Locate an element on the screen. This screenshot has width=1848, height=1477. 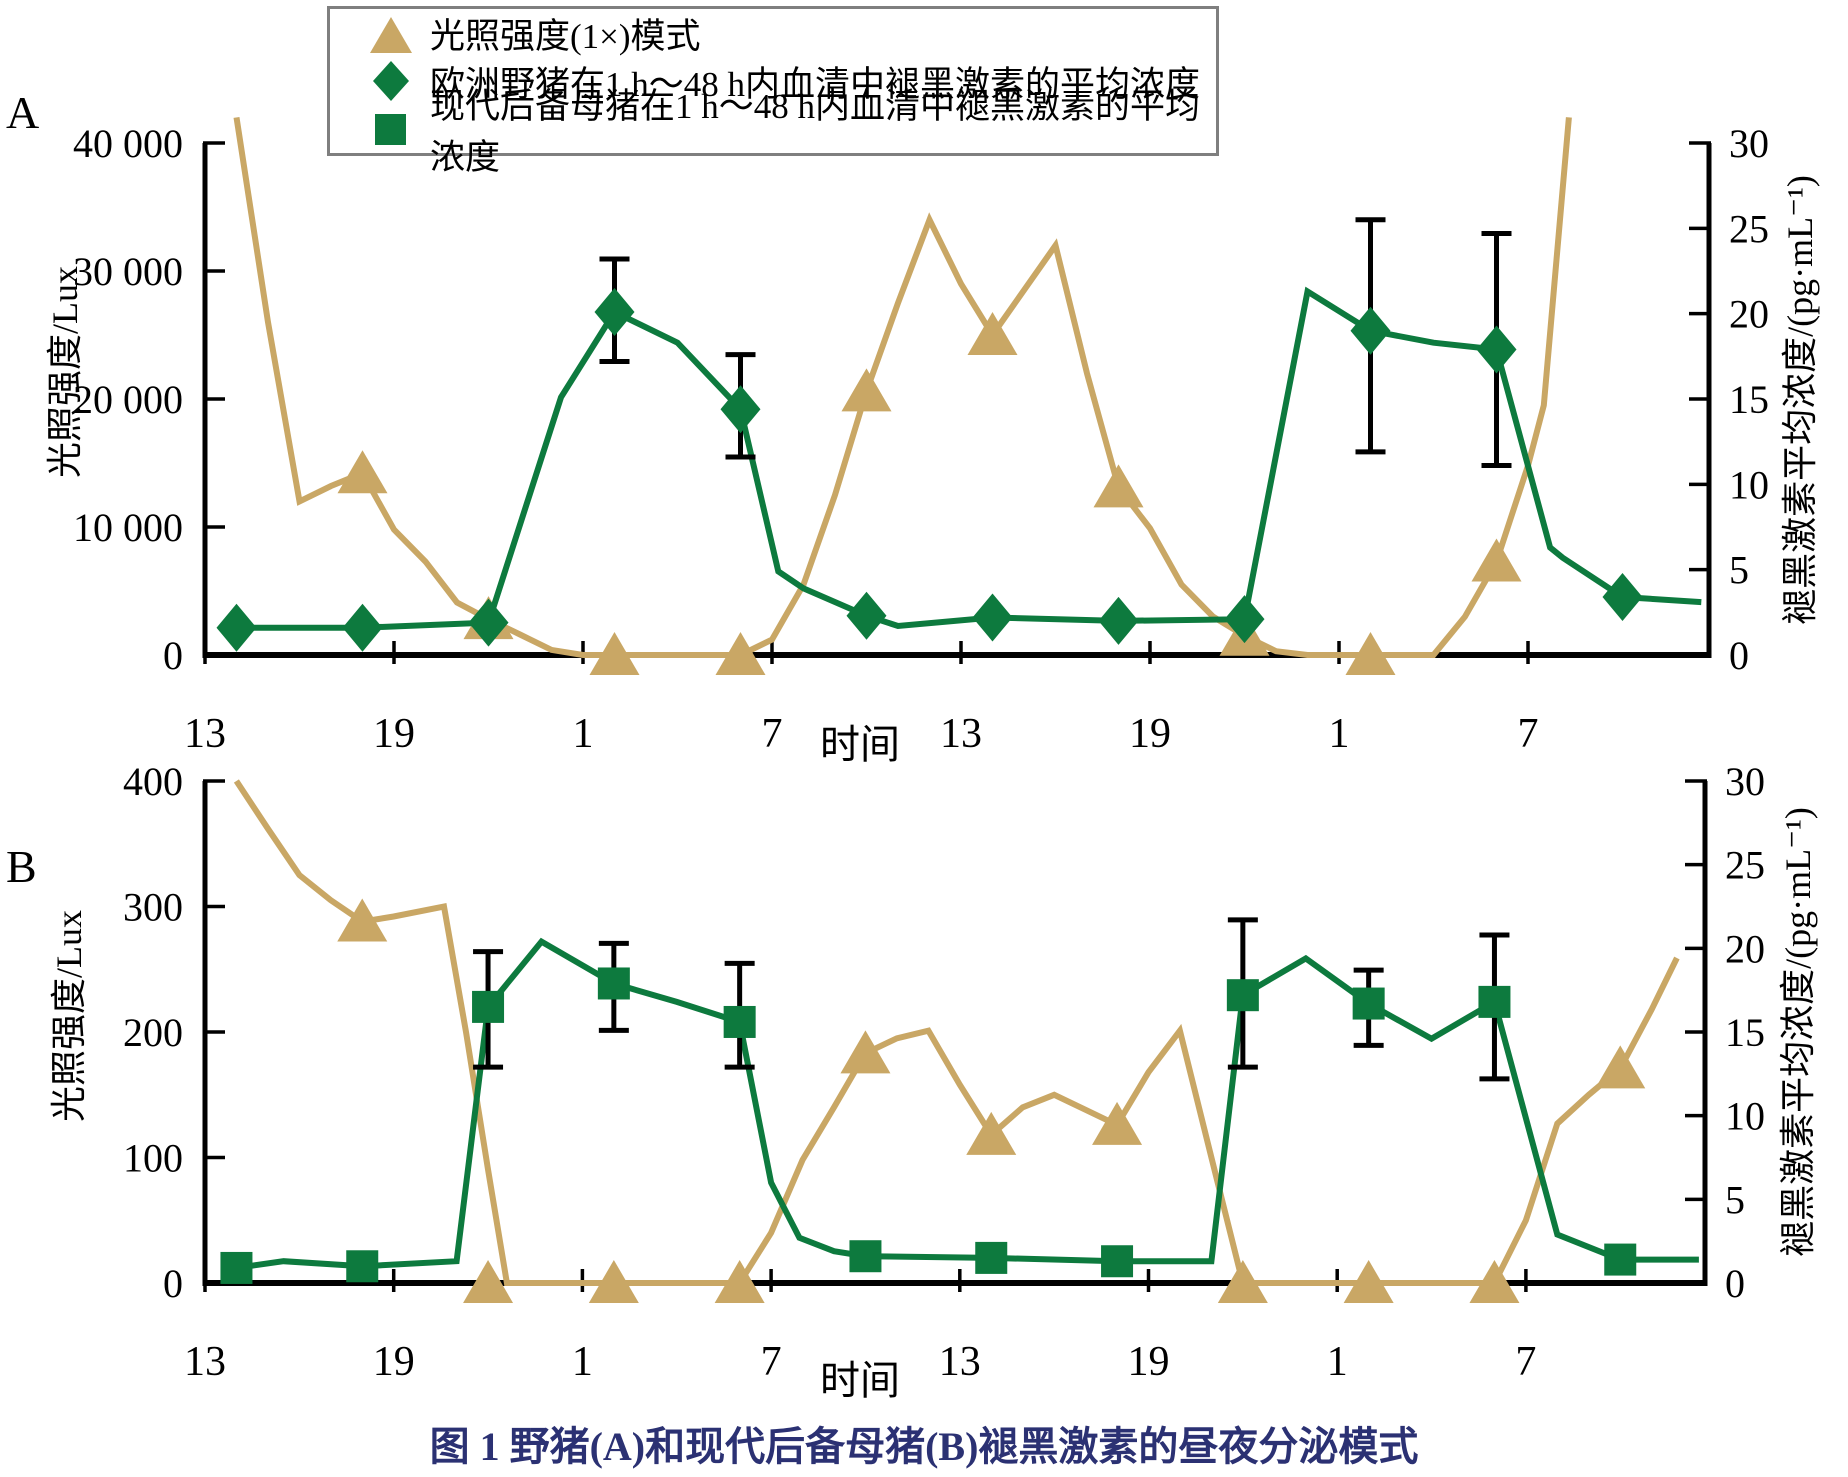
panel-b-yleft-title: 光照强度/Lux is located at coordinates (69, 1016).